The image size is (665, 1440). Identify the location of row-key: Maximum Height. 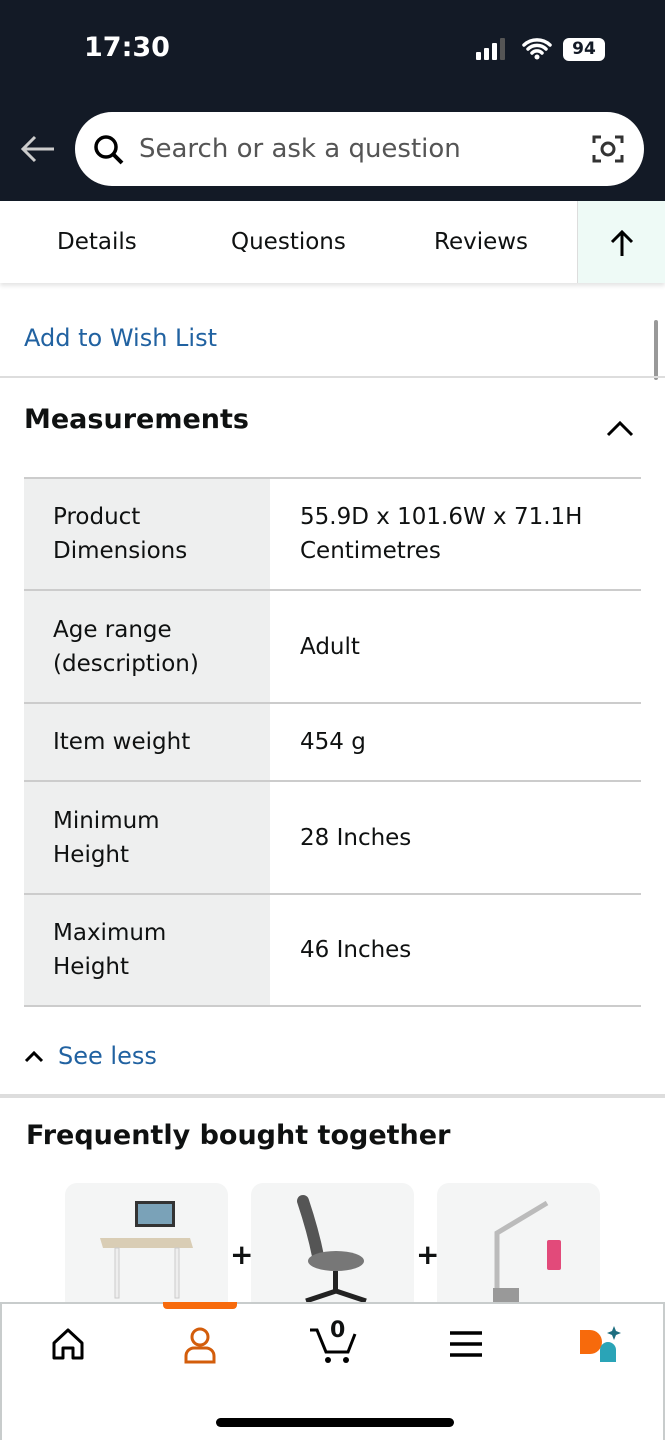
(147, 950).